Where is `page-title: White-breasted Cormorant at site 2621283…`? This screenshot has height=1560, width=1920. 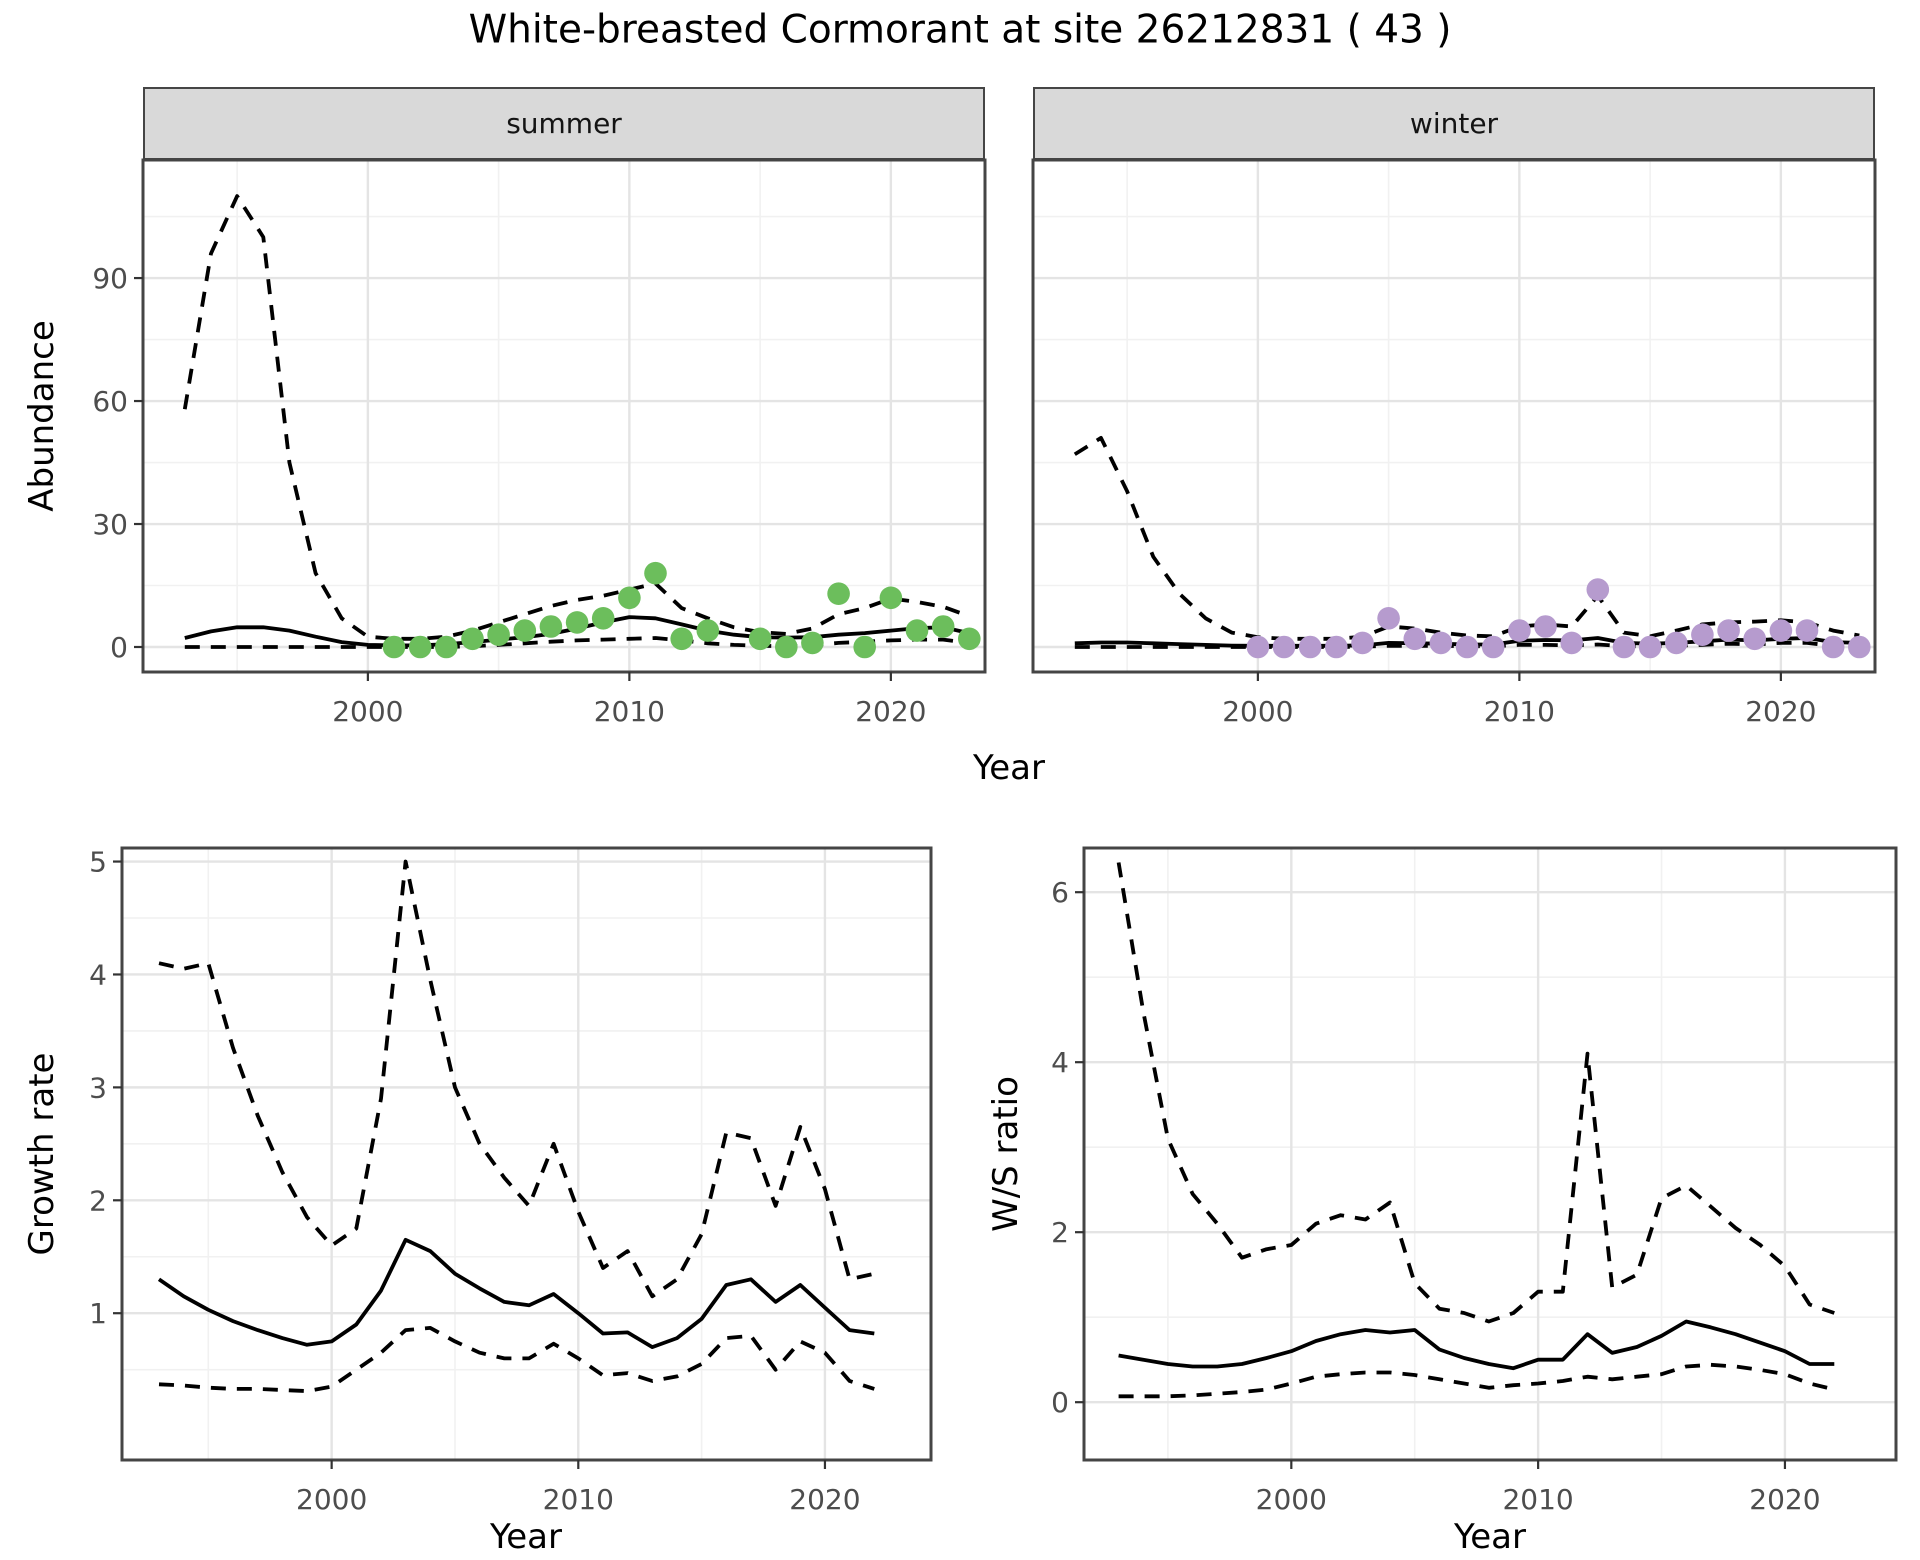
page-title: White-breasted Cormorant at site 2621283… is located at coordinates (960, 30).